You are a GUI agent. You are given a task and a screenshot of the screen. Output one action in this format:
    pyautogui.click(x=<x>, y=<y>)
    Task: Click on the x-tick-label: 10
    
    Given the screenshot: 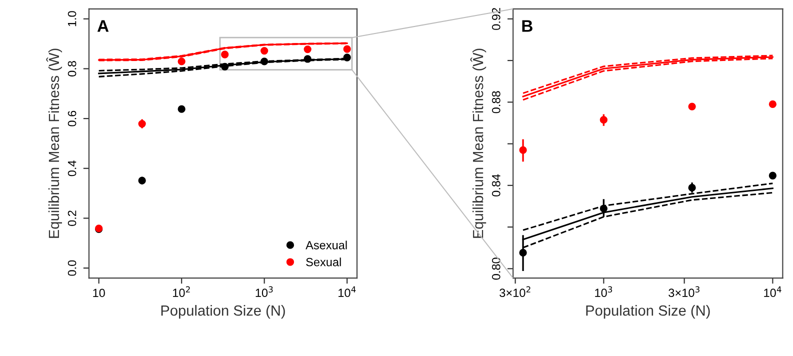 What is the action you would take?
    pyautogui.click(x=99, y=293)
    